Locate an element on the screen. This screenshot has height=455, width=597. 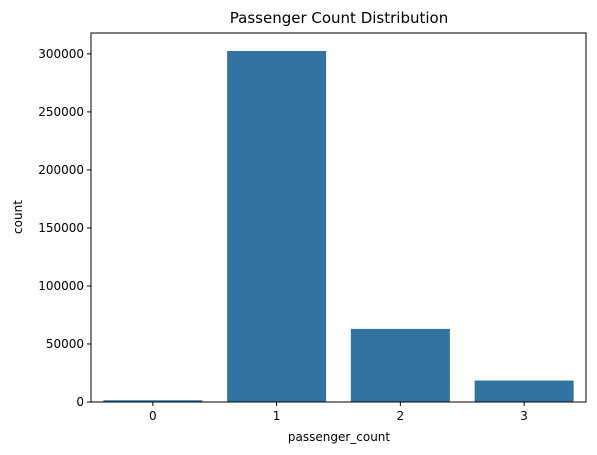
y-axis: 0 50000 100000 150000 200000 250000 300000 is located at coordinates (64, 228).